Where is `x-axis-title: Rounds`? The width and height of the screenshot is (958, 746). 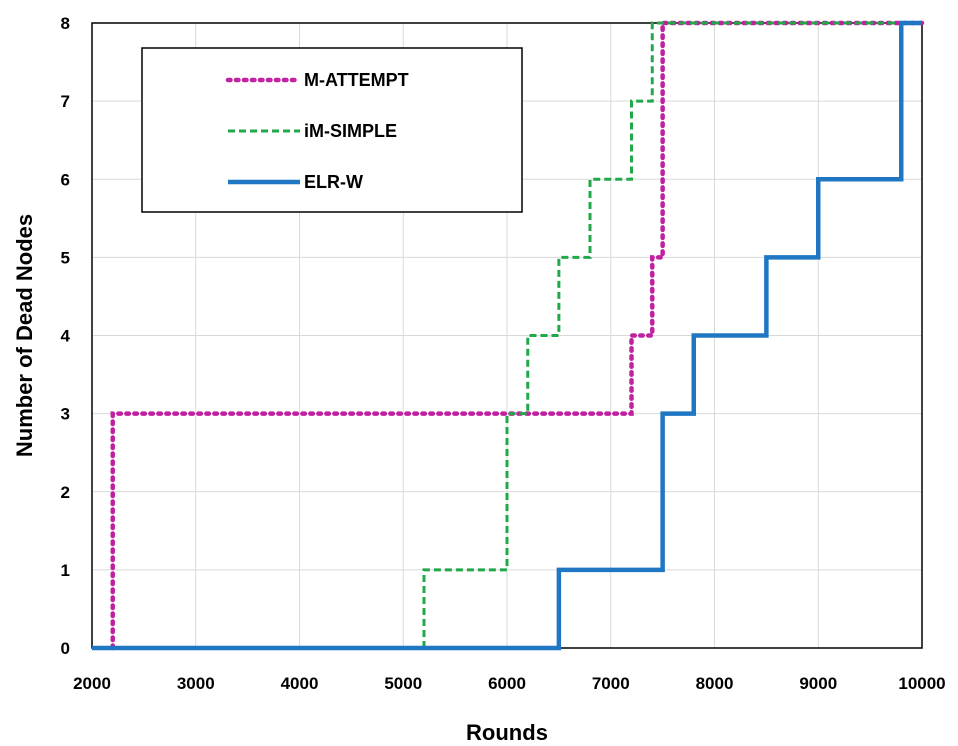
x-axis-title: Rounds is located at coordinates (507, 732).